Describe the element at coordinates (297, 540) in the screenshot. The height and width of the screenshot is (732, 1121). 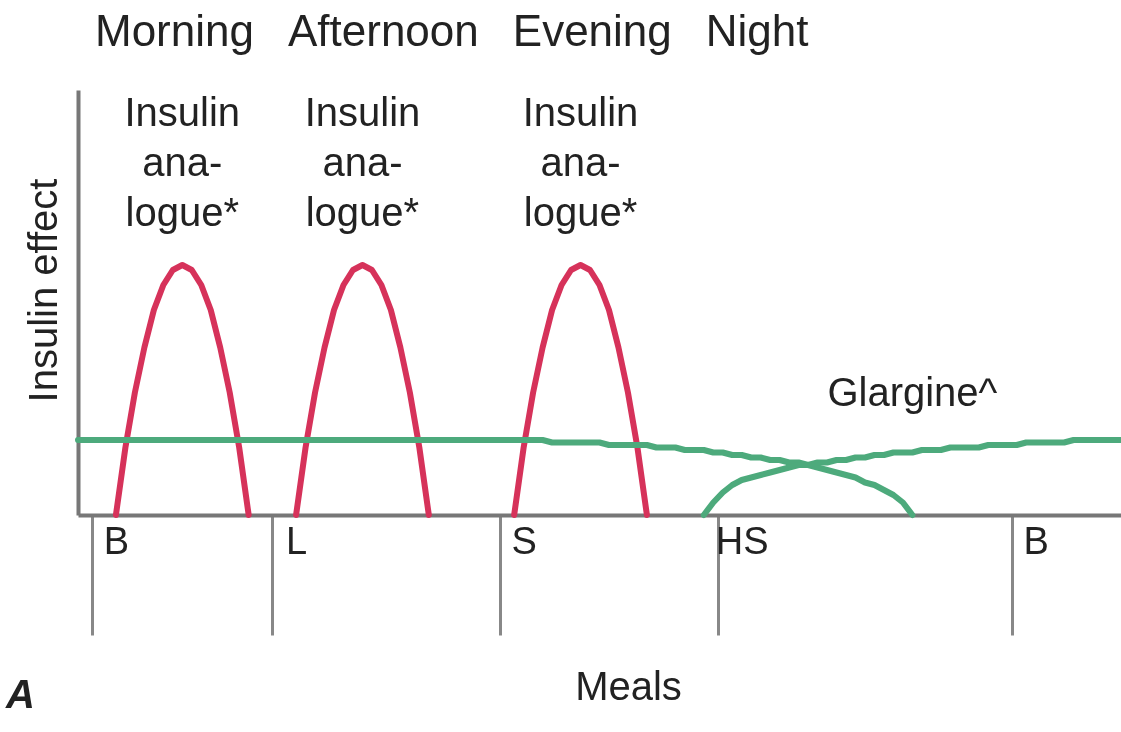
I see `x-tick-label: L` at that location.